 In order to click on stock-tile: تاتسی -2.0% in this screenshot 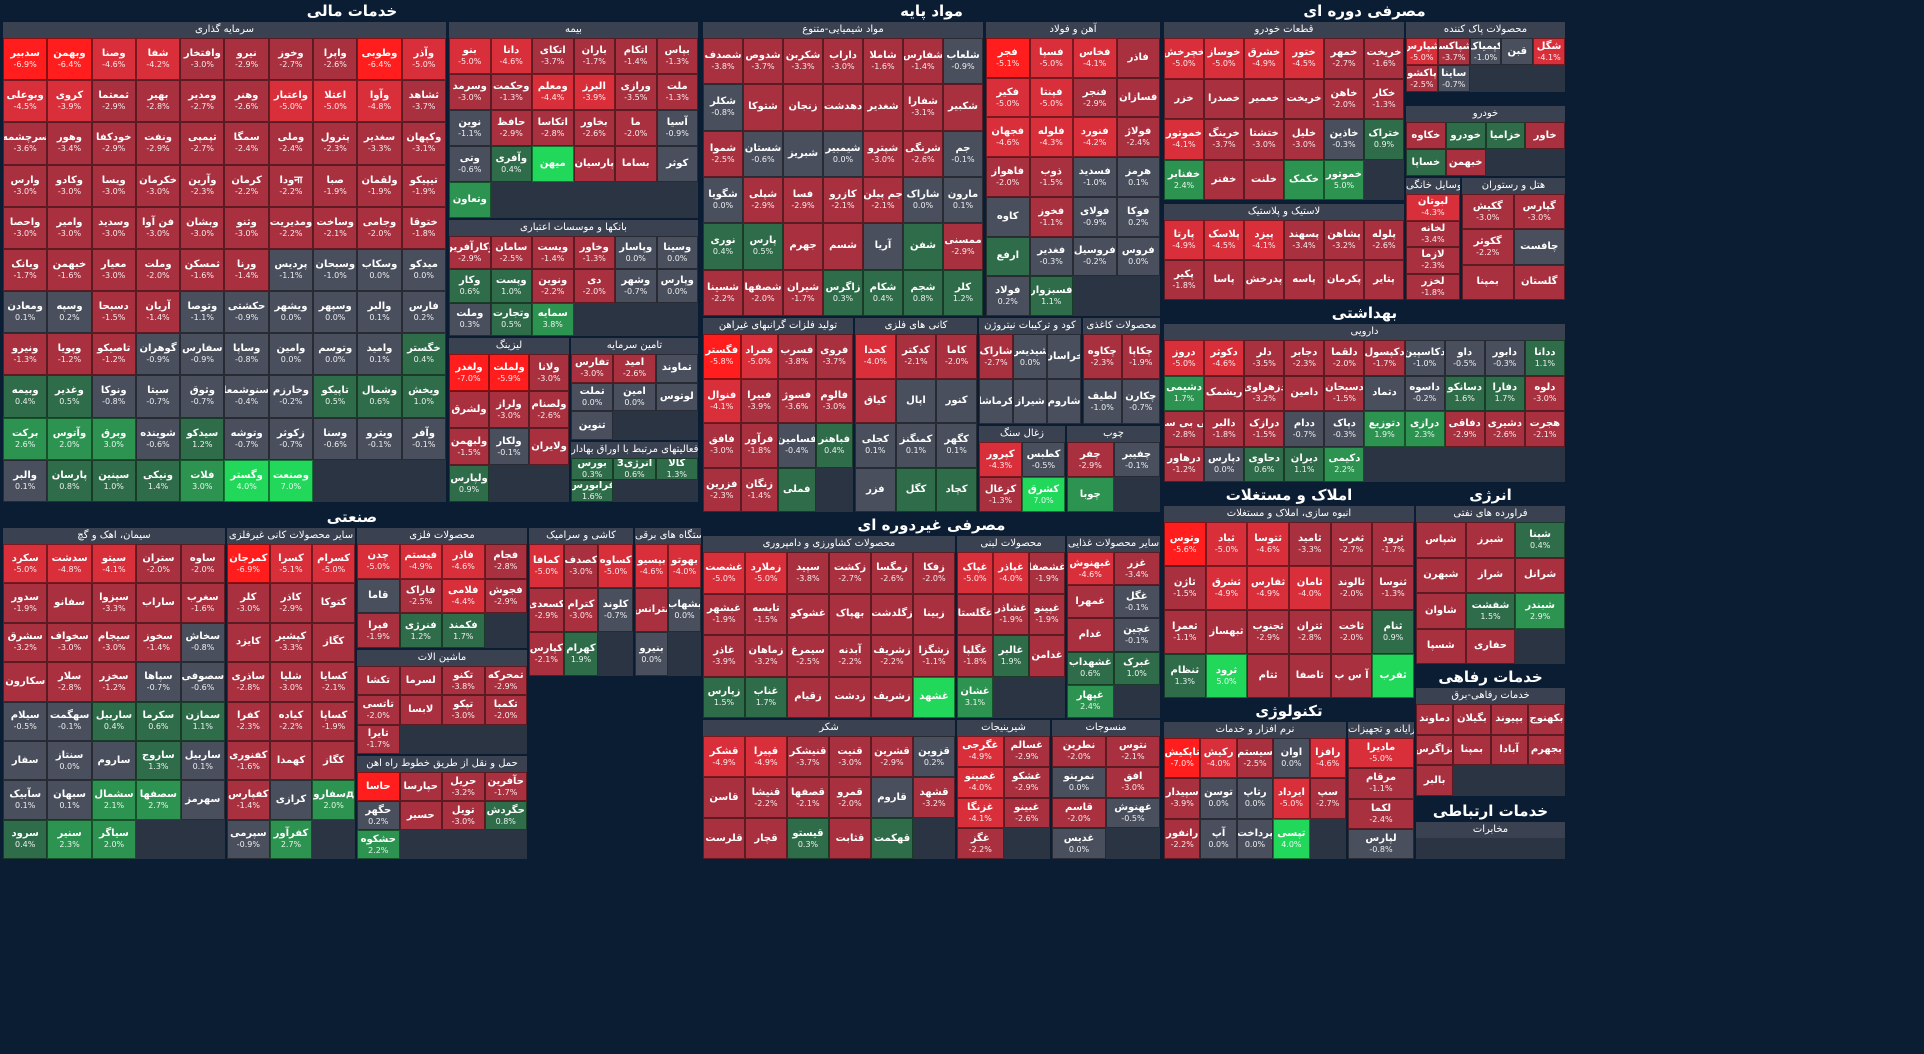, I will do `click(378, 710)`.